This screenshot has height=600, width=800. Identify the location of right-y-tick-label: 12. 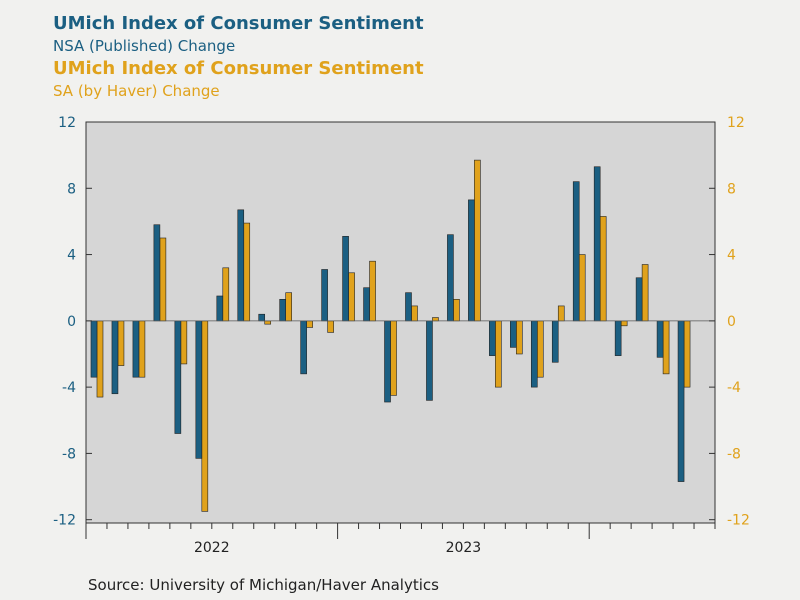
(736, 123).